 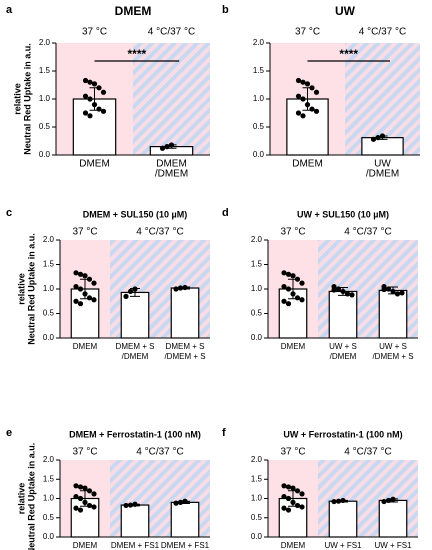 What do you see at coordinates (137, 54) in the screenshot?
I see `significance-label: ****` at bounding box center [137, 54].